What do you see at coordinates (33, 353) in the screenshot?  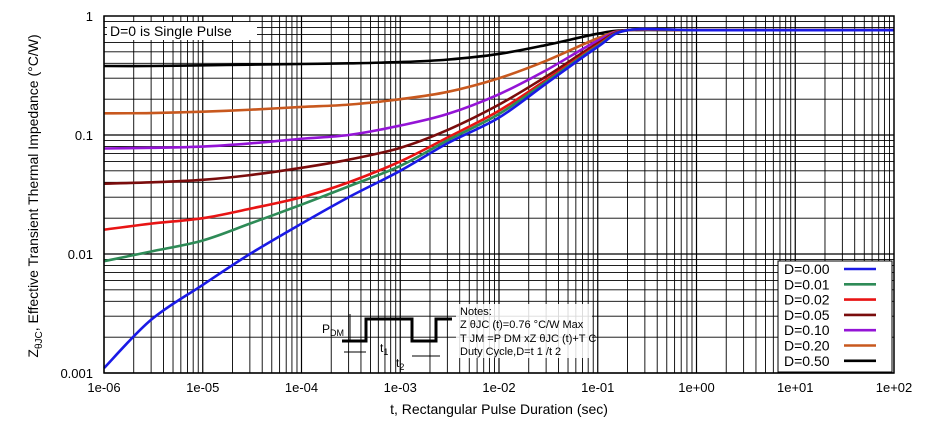 I see `y-axis-label-main: Z` at bounding box center [33, 353].